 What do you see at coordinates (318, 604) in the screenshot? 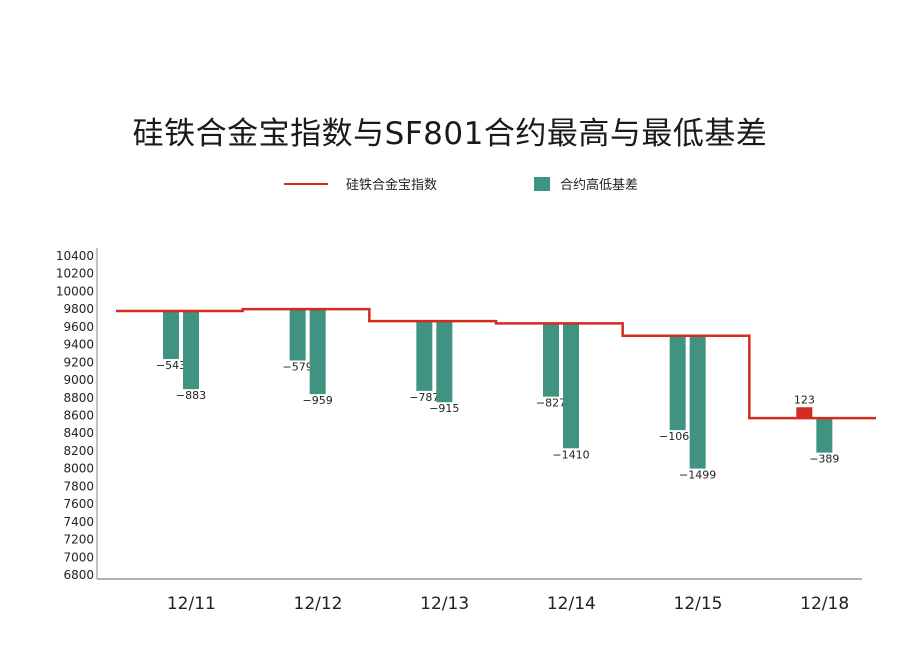
I see `x-tick-label: 12/12` at bounding box center [318, 604].